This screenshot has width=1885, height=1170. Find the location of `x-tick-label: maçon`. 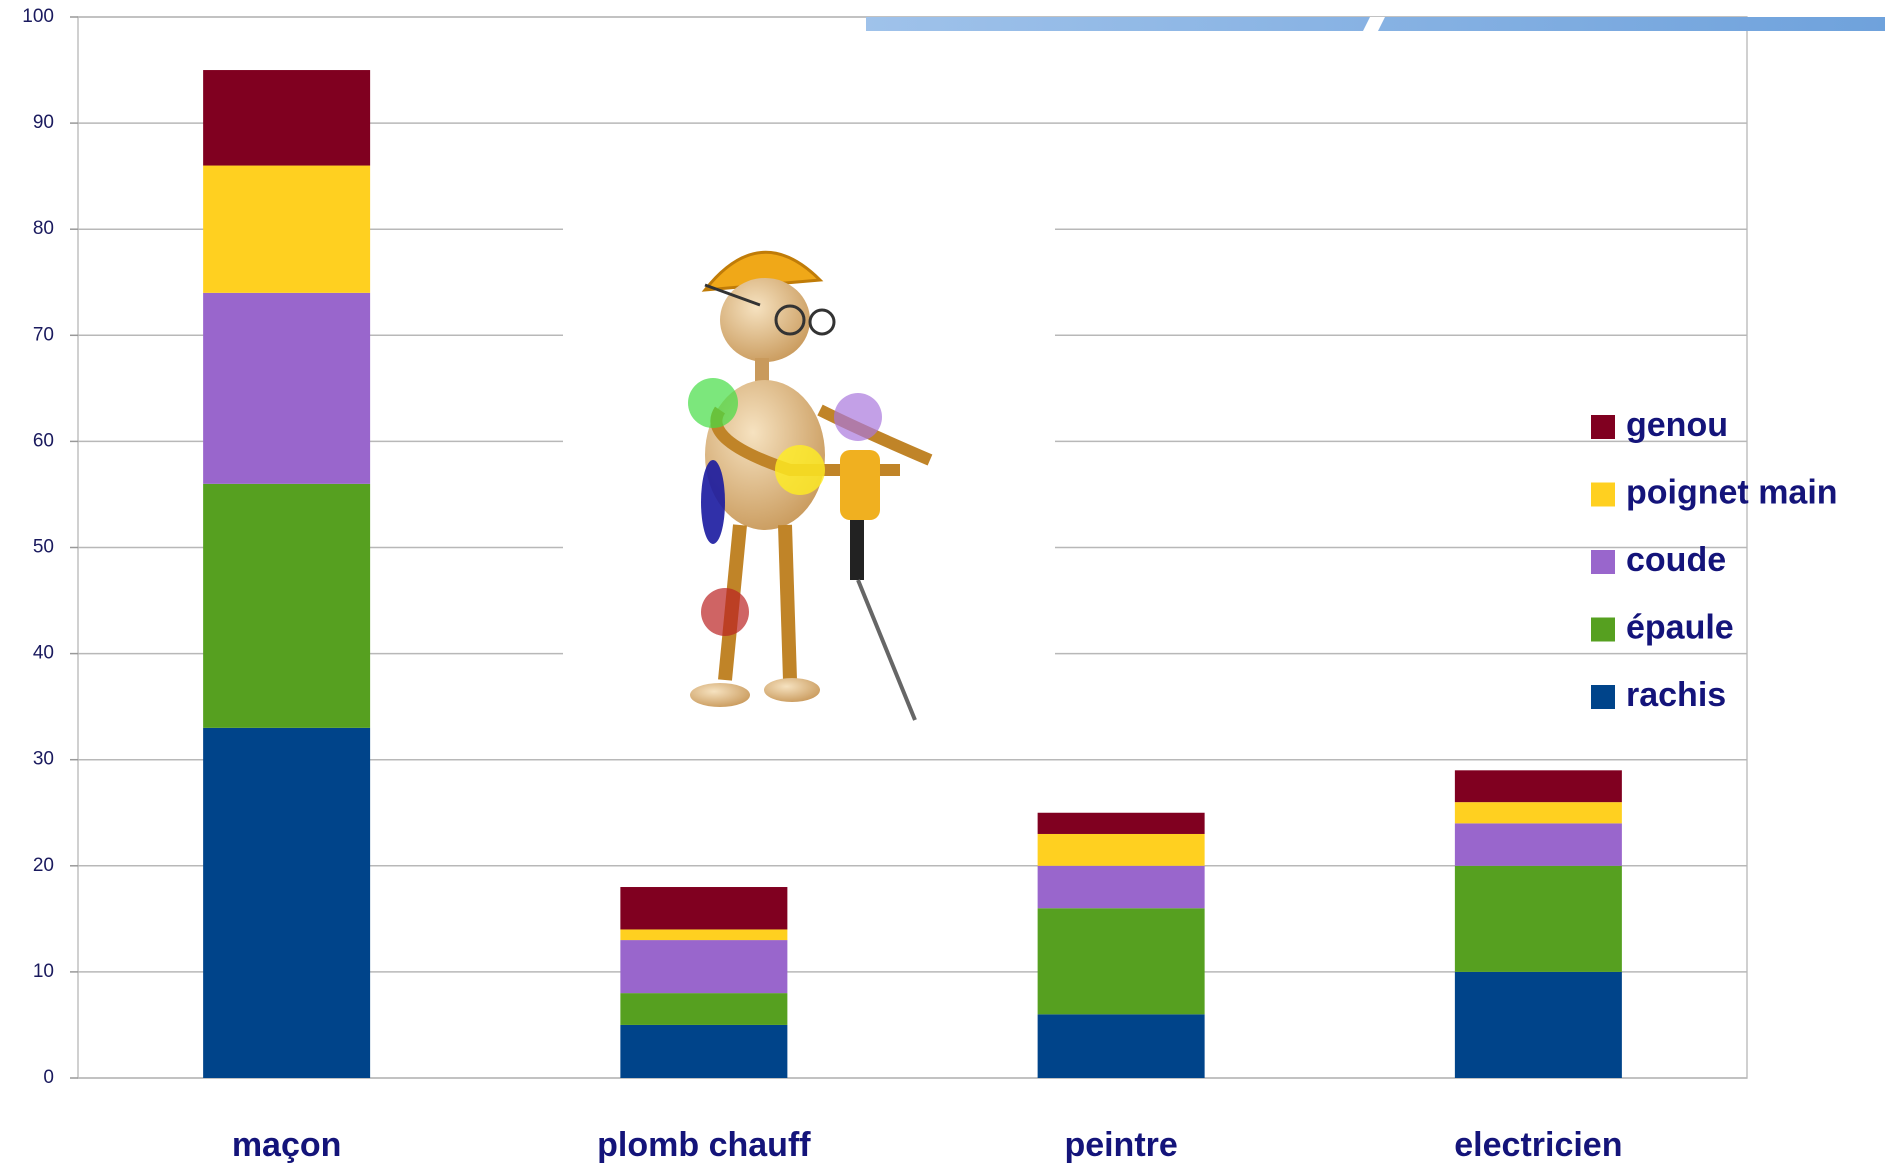

x-tick-label: maçon is located at coordinates (287, 1145).